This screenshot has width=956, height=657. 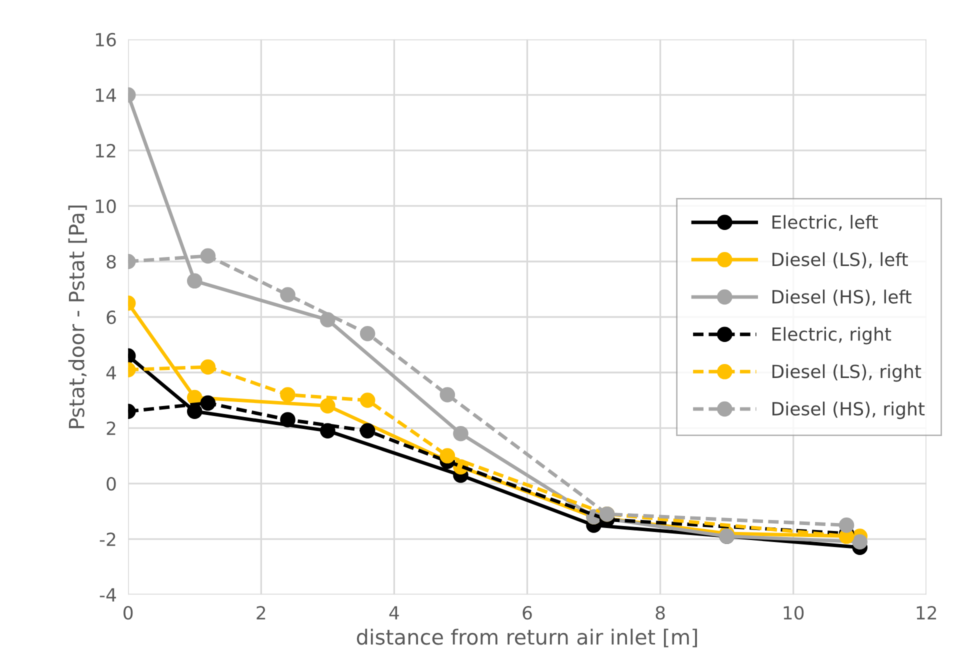 What do you see at coordinates (111, 428) in the screenshot?
I see `y-tick-label: 2` at bounding box center [111, 428].